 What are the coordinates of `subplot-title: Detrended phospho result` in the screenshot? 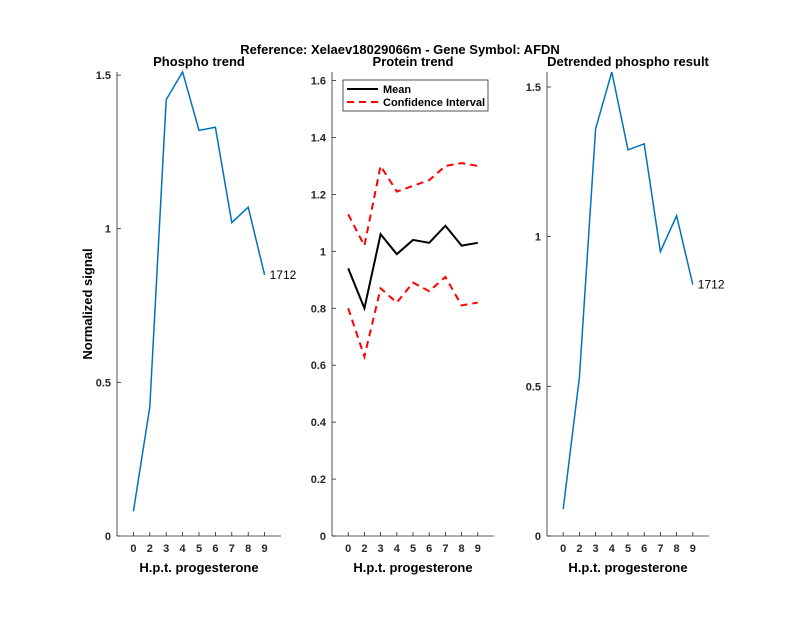 It's located at (628, 61).